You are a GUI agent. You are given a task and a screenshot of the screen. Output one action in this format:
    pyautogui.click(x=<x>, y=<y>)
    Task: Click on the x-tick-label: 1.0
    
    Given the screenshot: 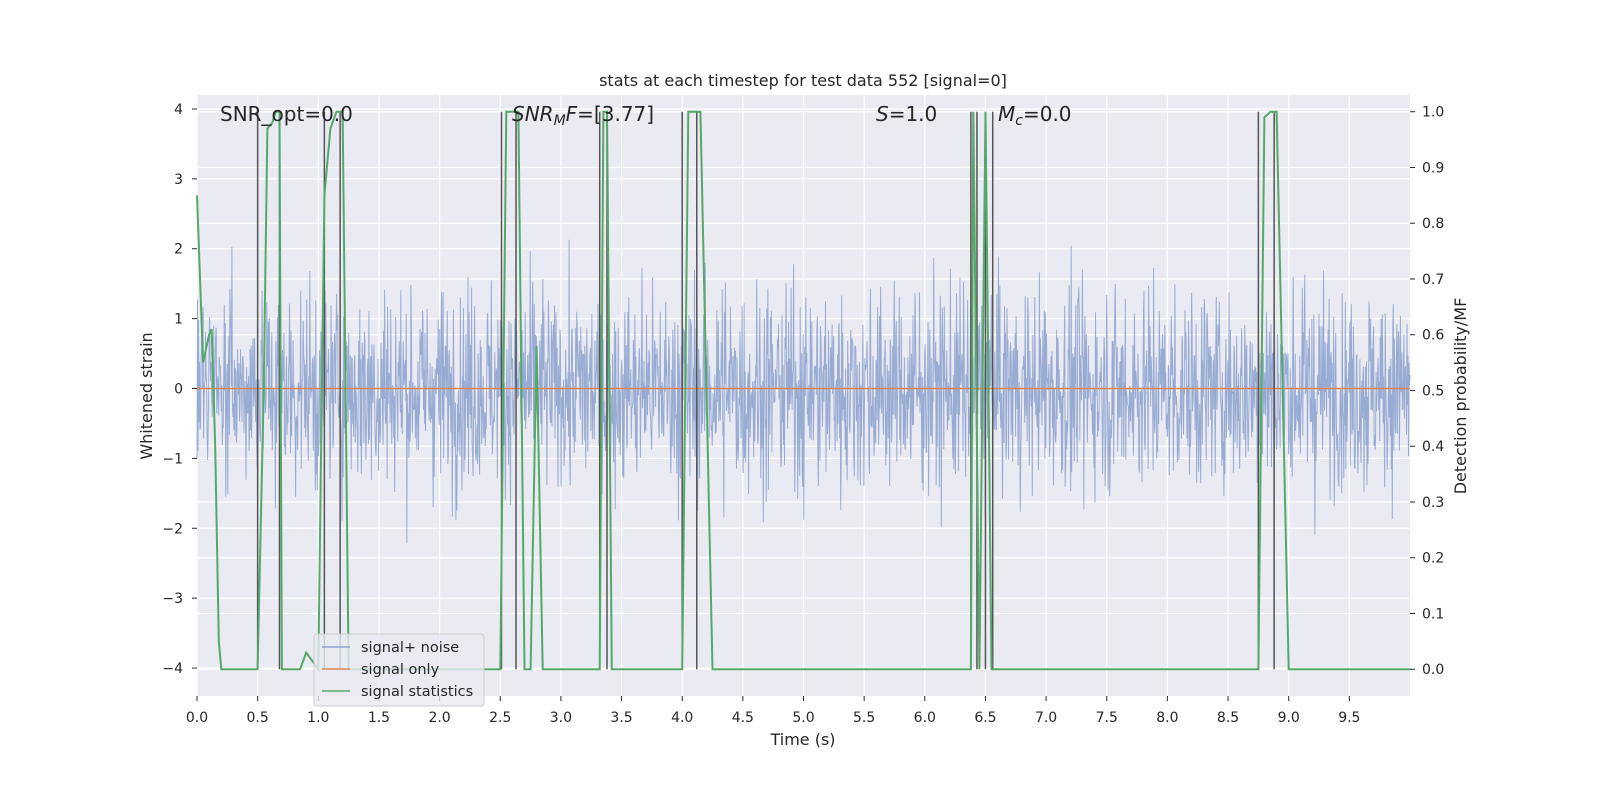 What is the action you would take?
    pyautogui.click(x=318, y=718)
    